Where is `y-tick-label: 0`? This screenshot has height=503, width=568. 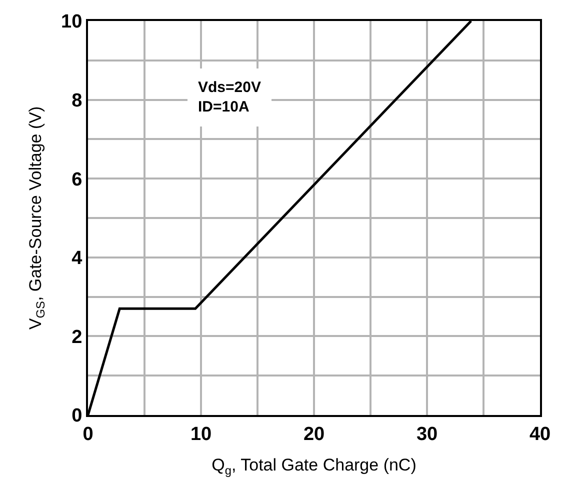
y-tick-label: 0 is located at coordinates (77, 416).